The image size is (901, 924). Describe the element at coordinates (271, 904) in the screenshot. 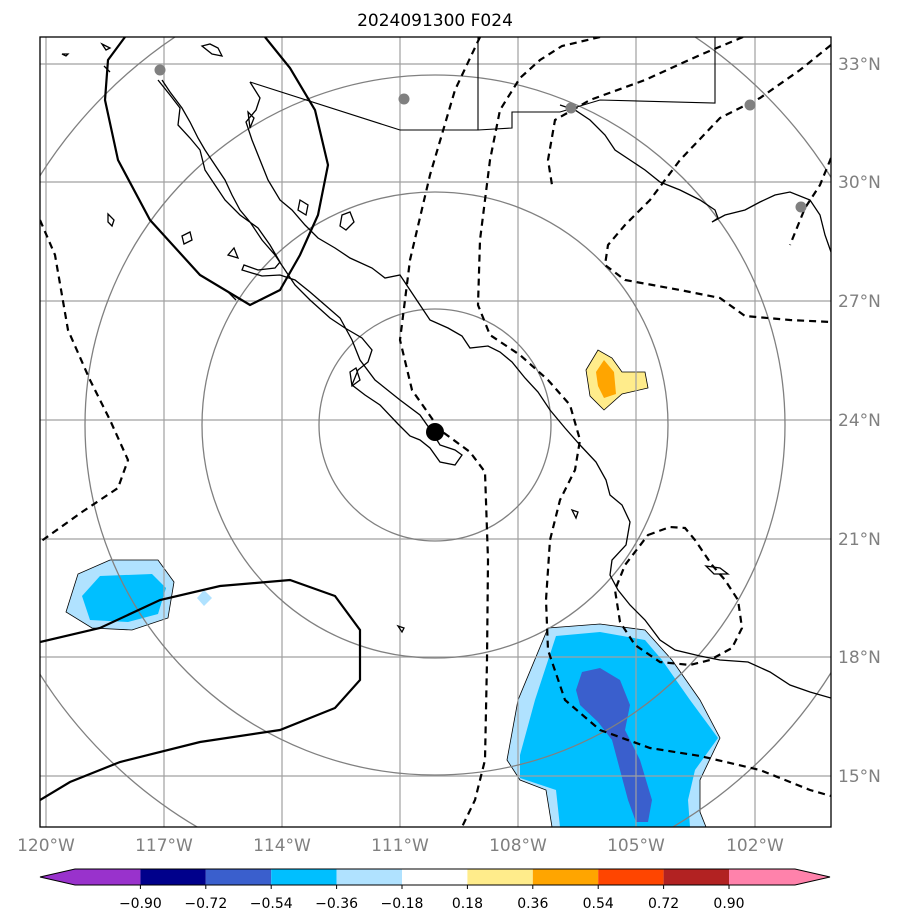

I see `colorbar-tick-label: −0.54` at that location.